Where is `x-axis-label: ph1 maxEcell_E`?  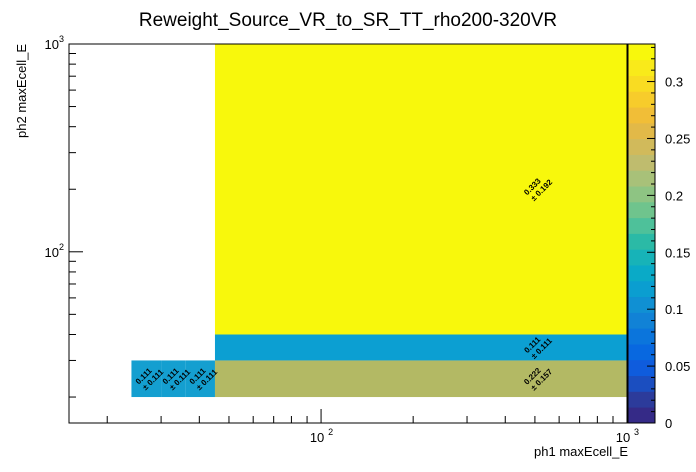 x-axis-label: ph1 maxEcell_E is located at coordinates (581, 451).